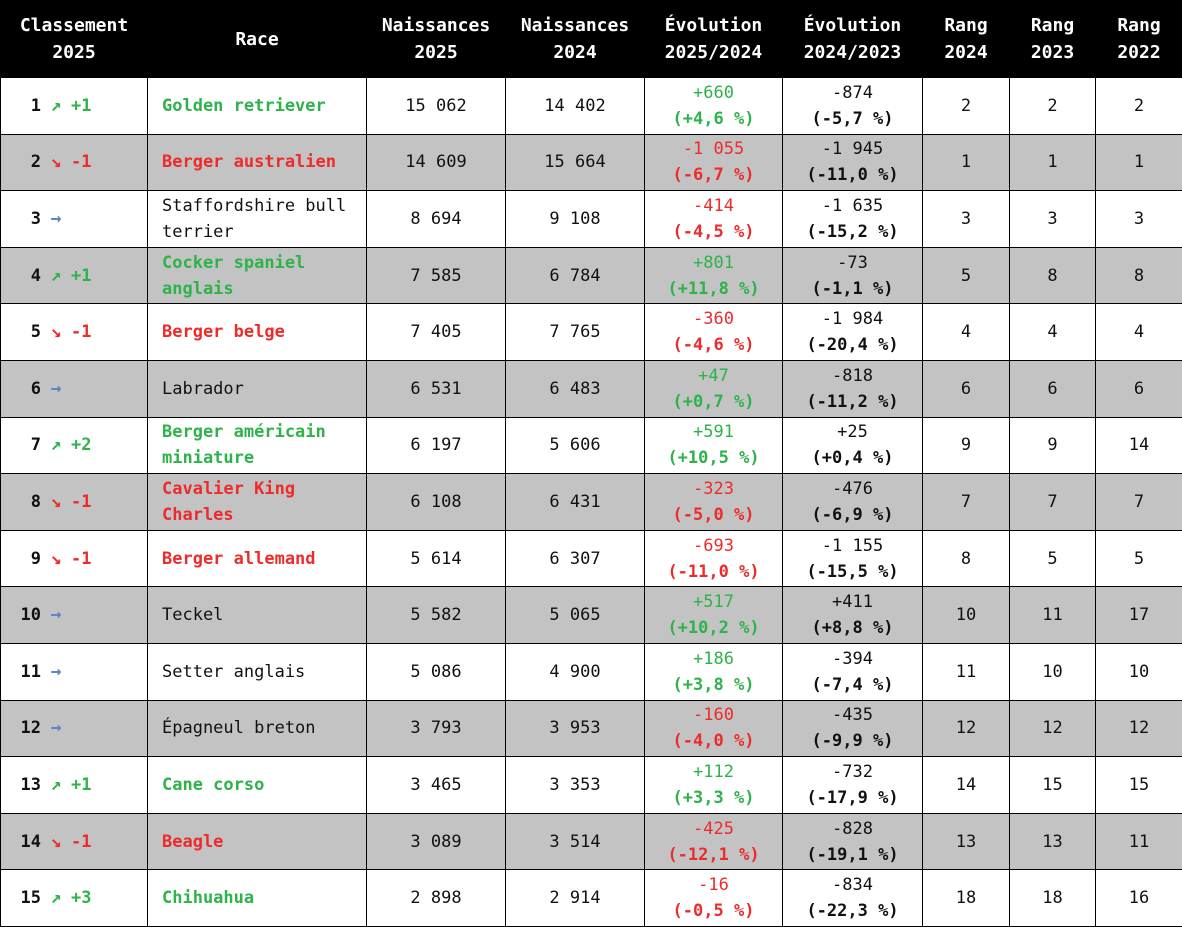 The width and height of the screenshot is (1182, 927). What do you see at coordinates (436, 784) in the screenshot?
I see `births-2025: 3 465` at bounding box center [436, 784].